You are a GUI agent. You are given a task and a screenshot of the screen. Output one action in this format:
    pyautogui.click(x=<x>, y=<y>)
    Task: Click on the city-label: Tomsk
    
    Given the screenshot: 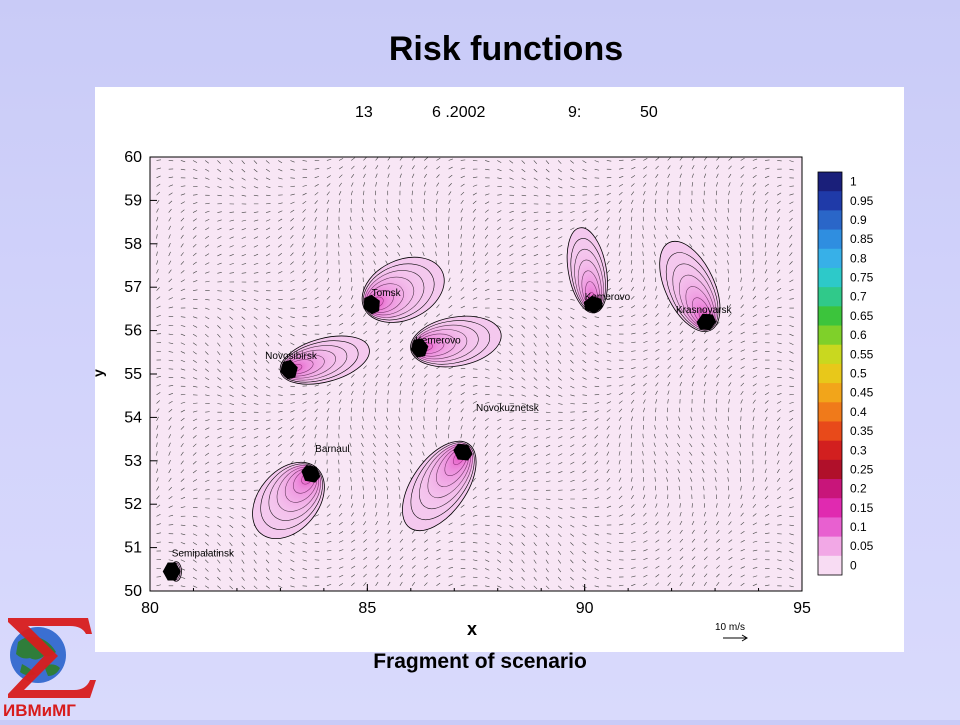 What is the action you would take?
    pyautogui.click(x=387, y=293)
    